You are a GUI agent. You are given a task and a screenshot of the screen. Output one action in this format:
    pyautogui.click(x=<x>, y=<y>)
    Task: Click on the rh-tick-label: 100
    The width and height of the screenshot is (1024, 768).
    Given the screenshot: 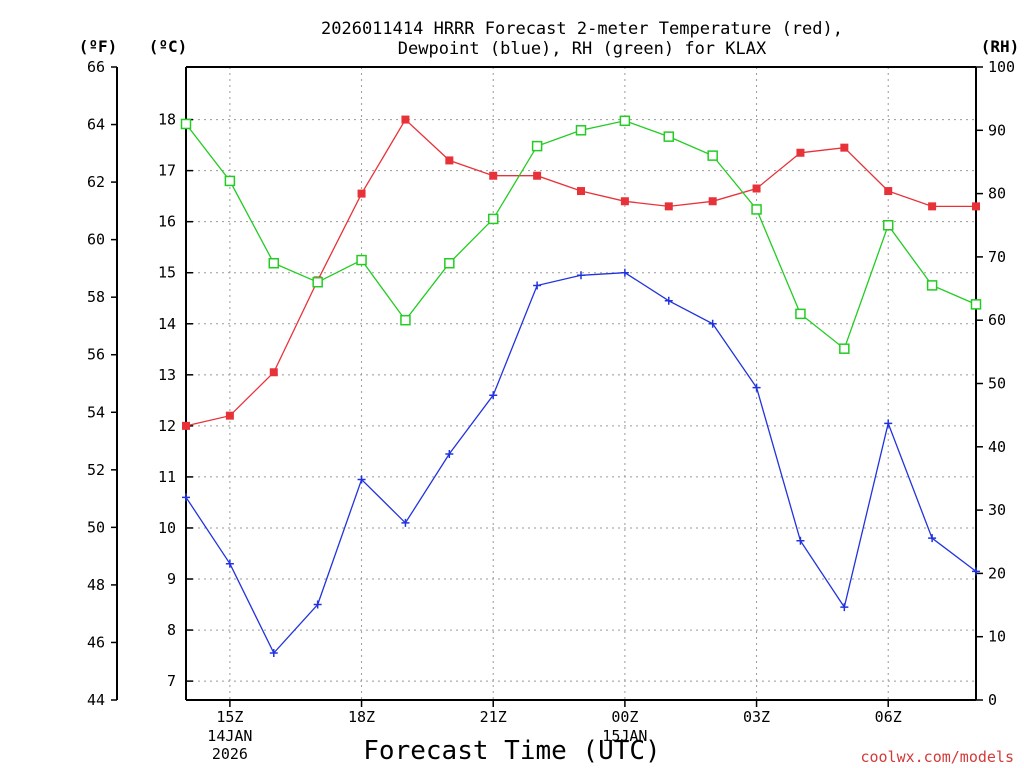 What is the action you would take?
    pyautogui.click(x=1001, y=67)
    